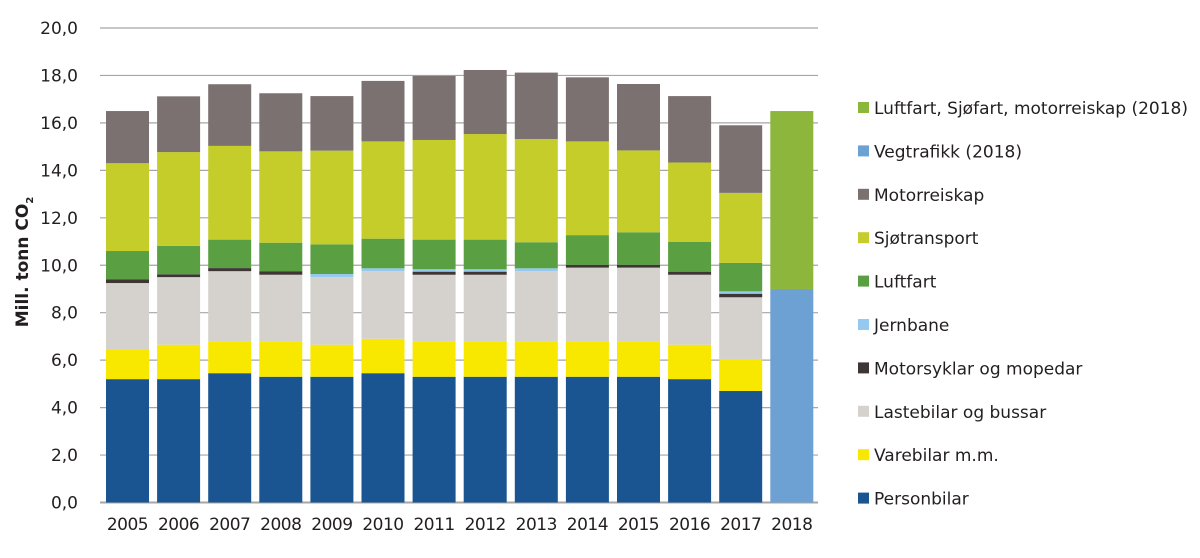 This screenshot has height=558, width=1200. Describe the element at coordinates (638, 304) in the screenshot. I see `bar-segment-lastebilar-og-bussar-2015` at that location.